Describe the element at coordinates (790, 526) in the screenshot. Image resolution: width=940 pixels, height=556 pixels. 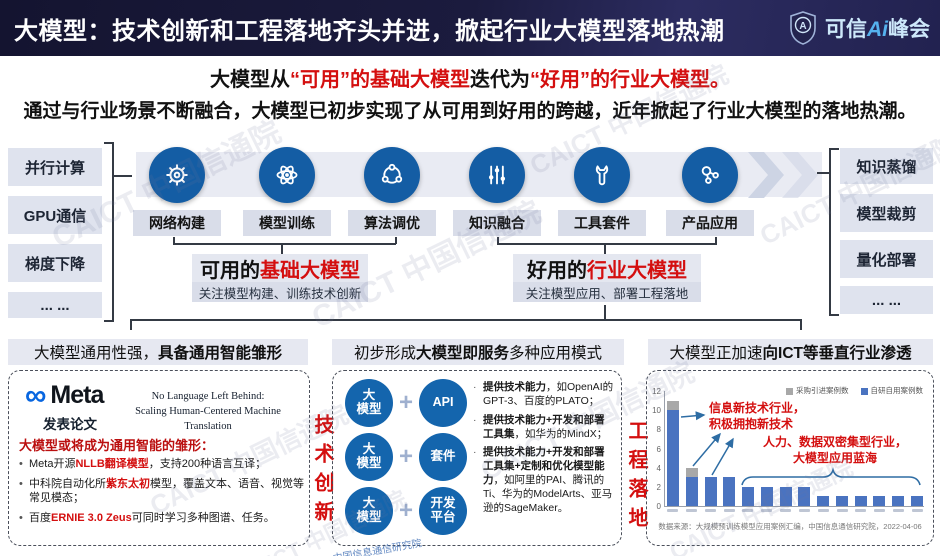
I see `chart-source: 数据来源：大规模预训练模型应用案例汇编，中国信息通信研究院，2022-04-06` at that location.